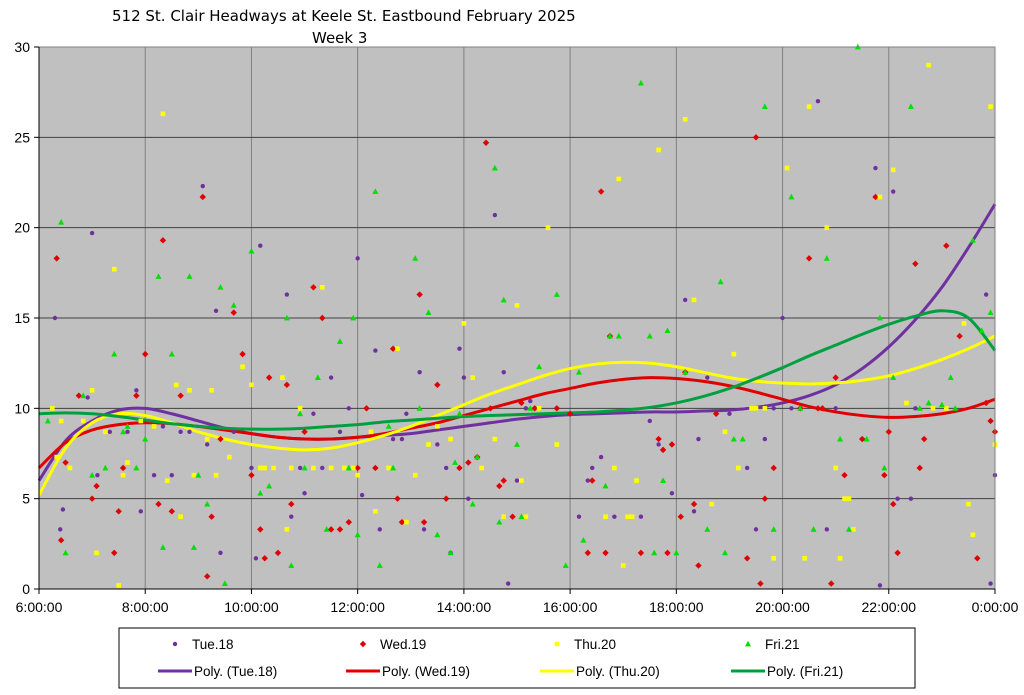  Describe the element at coordinates (22, 228) in the screenshot. I see `y-tick-label: 20` at that location.